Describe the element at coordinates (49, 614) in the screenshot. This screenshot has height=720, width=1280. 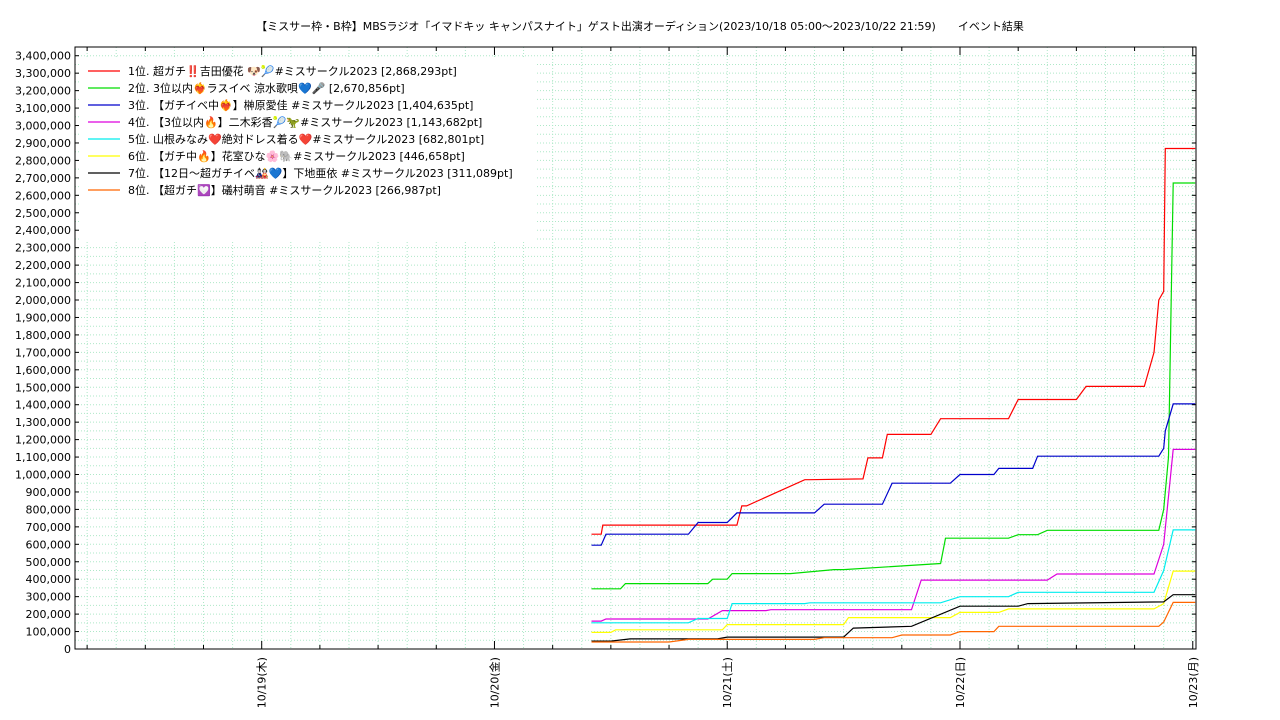
I see `y-tick-label: 200,000` at that location.